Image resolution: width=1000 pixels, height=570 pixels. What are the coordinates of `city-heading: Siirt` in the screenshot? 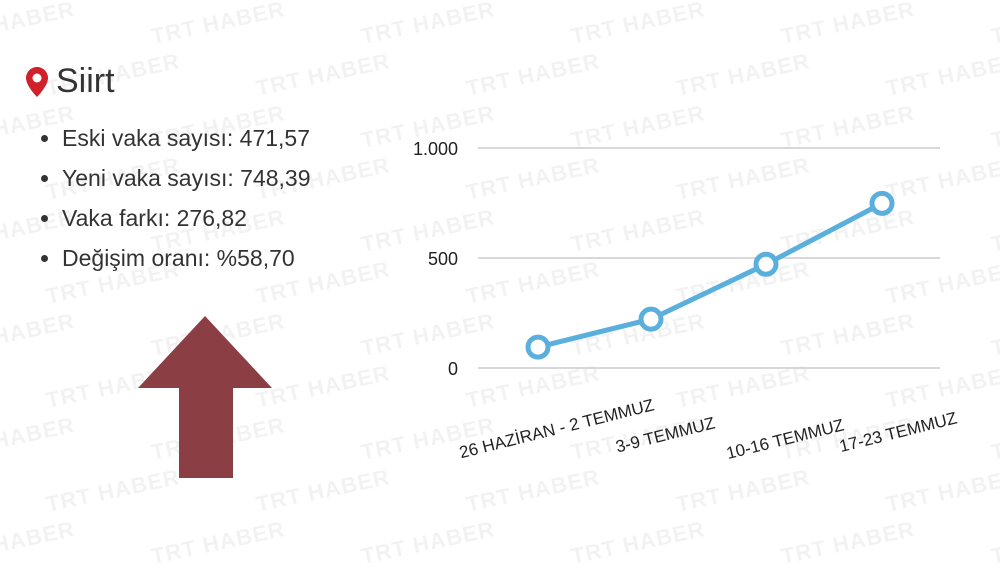 It's located at (70, 81).